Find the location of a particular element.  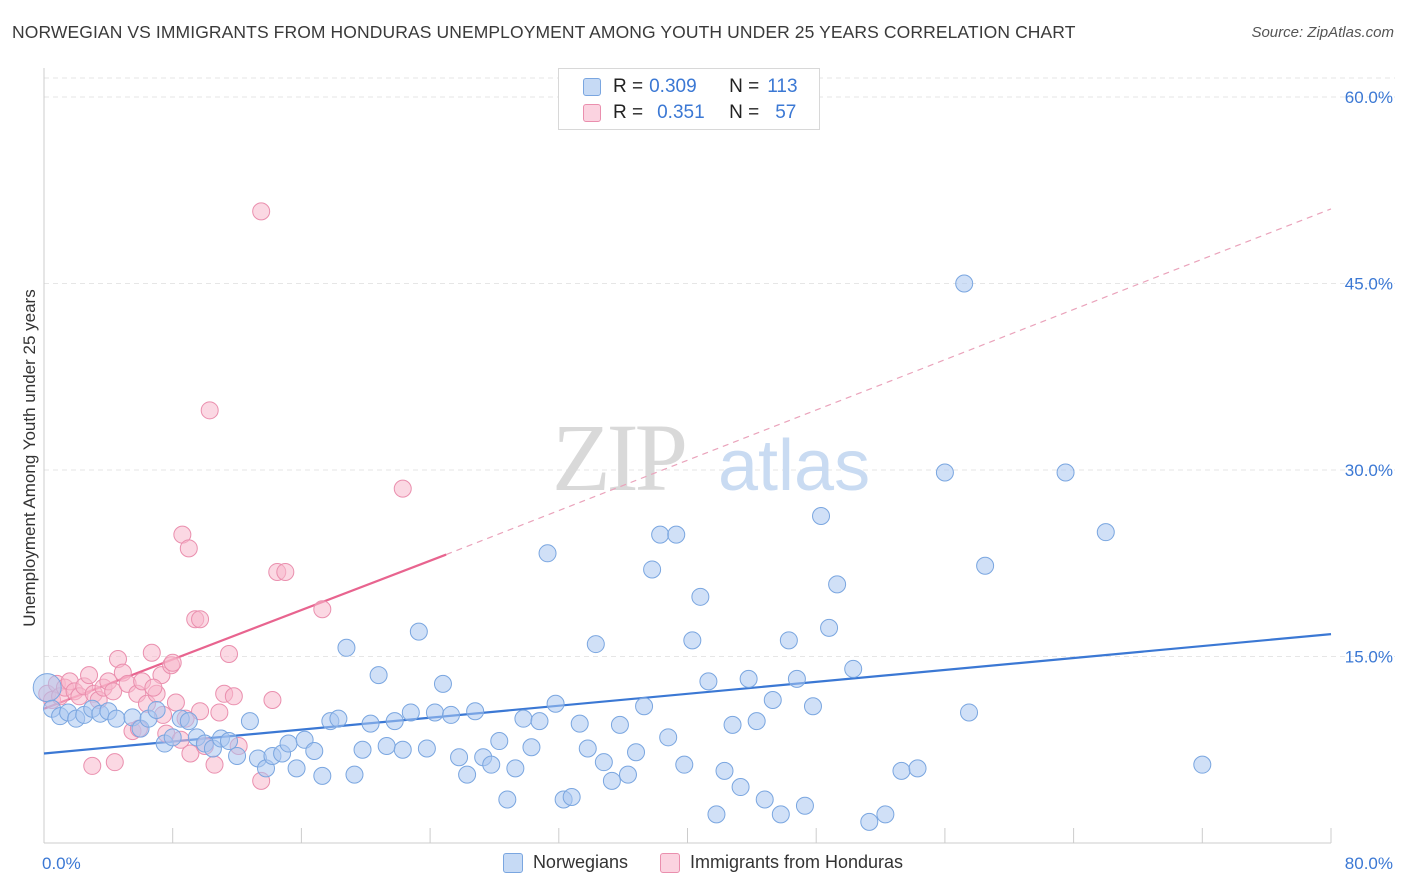

watermark: ZIP atlas is located at coordinates (711, 457).